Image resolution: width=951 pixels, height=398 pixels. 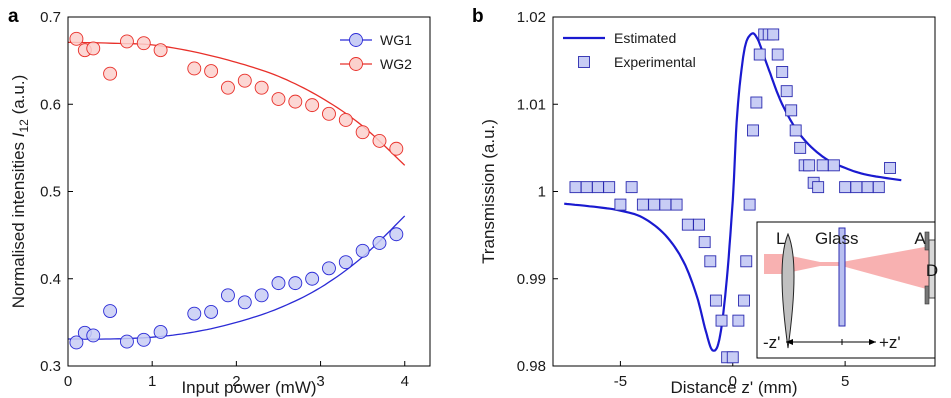 I want to click on panel-b-x-axis-label: Distance z' (mm), so click(x=734, y=387).